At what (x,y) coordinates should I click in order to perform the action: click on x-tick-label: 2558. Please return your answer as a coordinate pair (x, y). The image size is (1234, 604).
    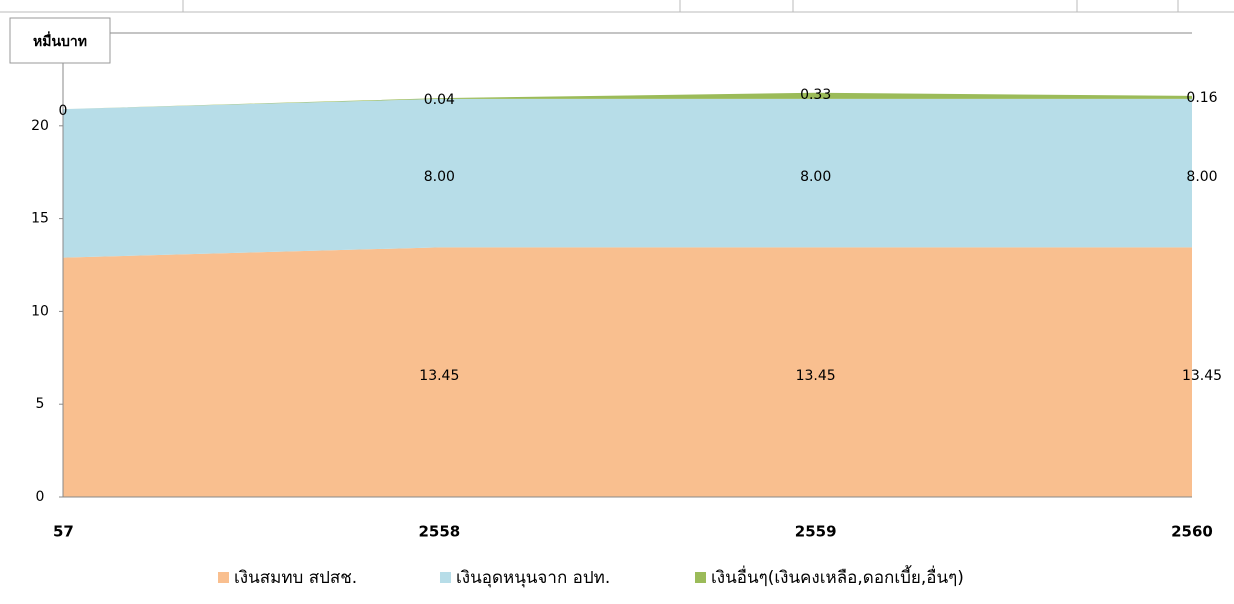
    Looking at the image, I should click on (439, 532).